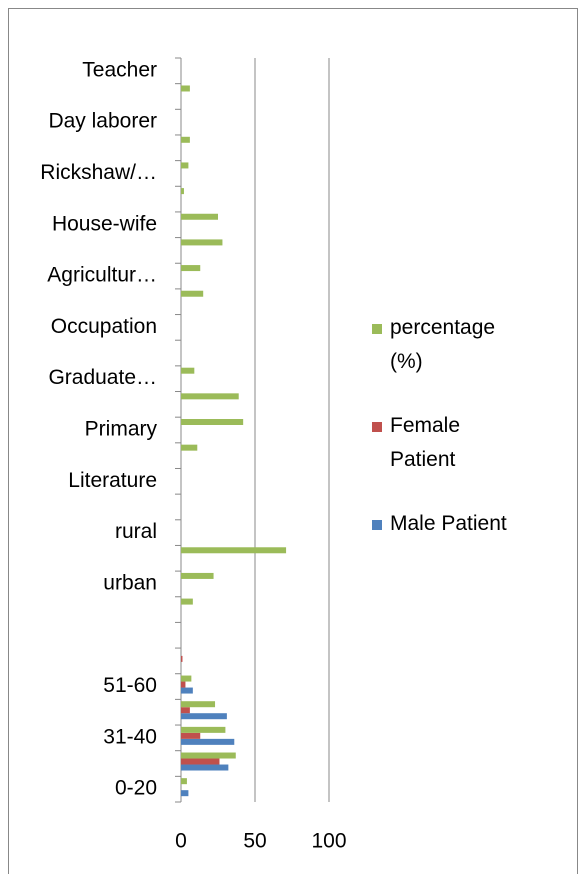 This screenshot has height=874, width=585. I want to click on x-tick-label: 50, so click(254, 841).